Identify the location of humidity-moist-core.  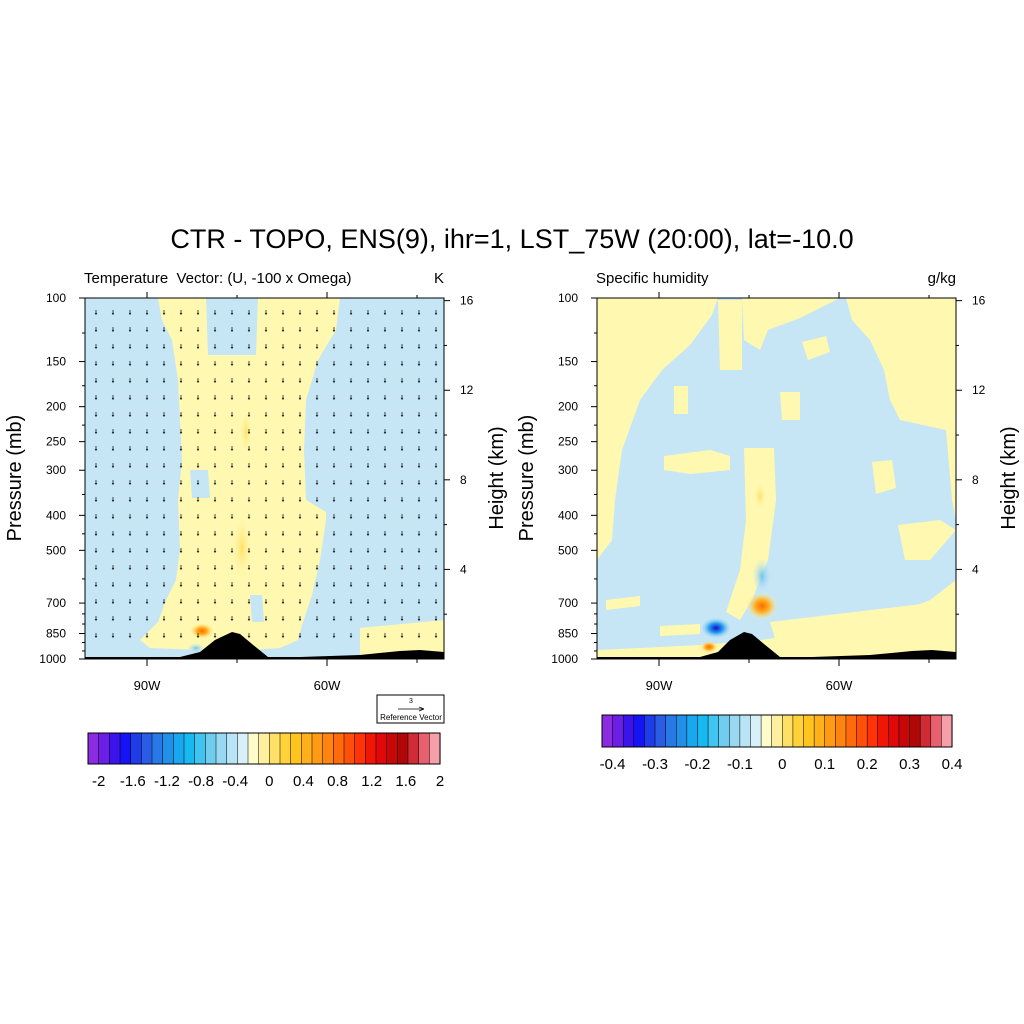
(762, 606).